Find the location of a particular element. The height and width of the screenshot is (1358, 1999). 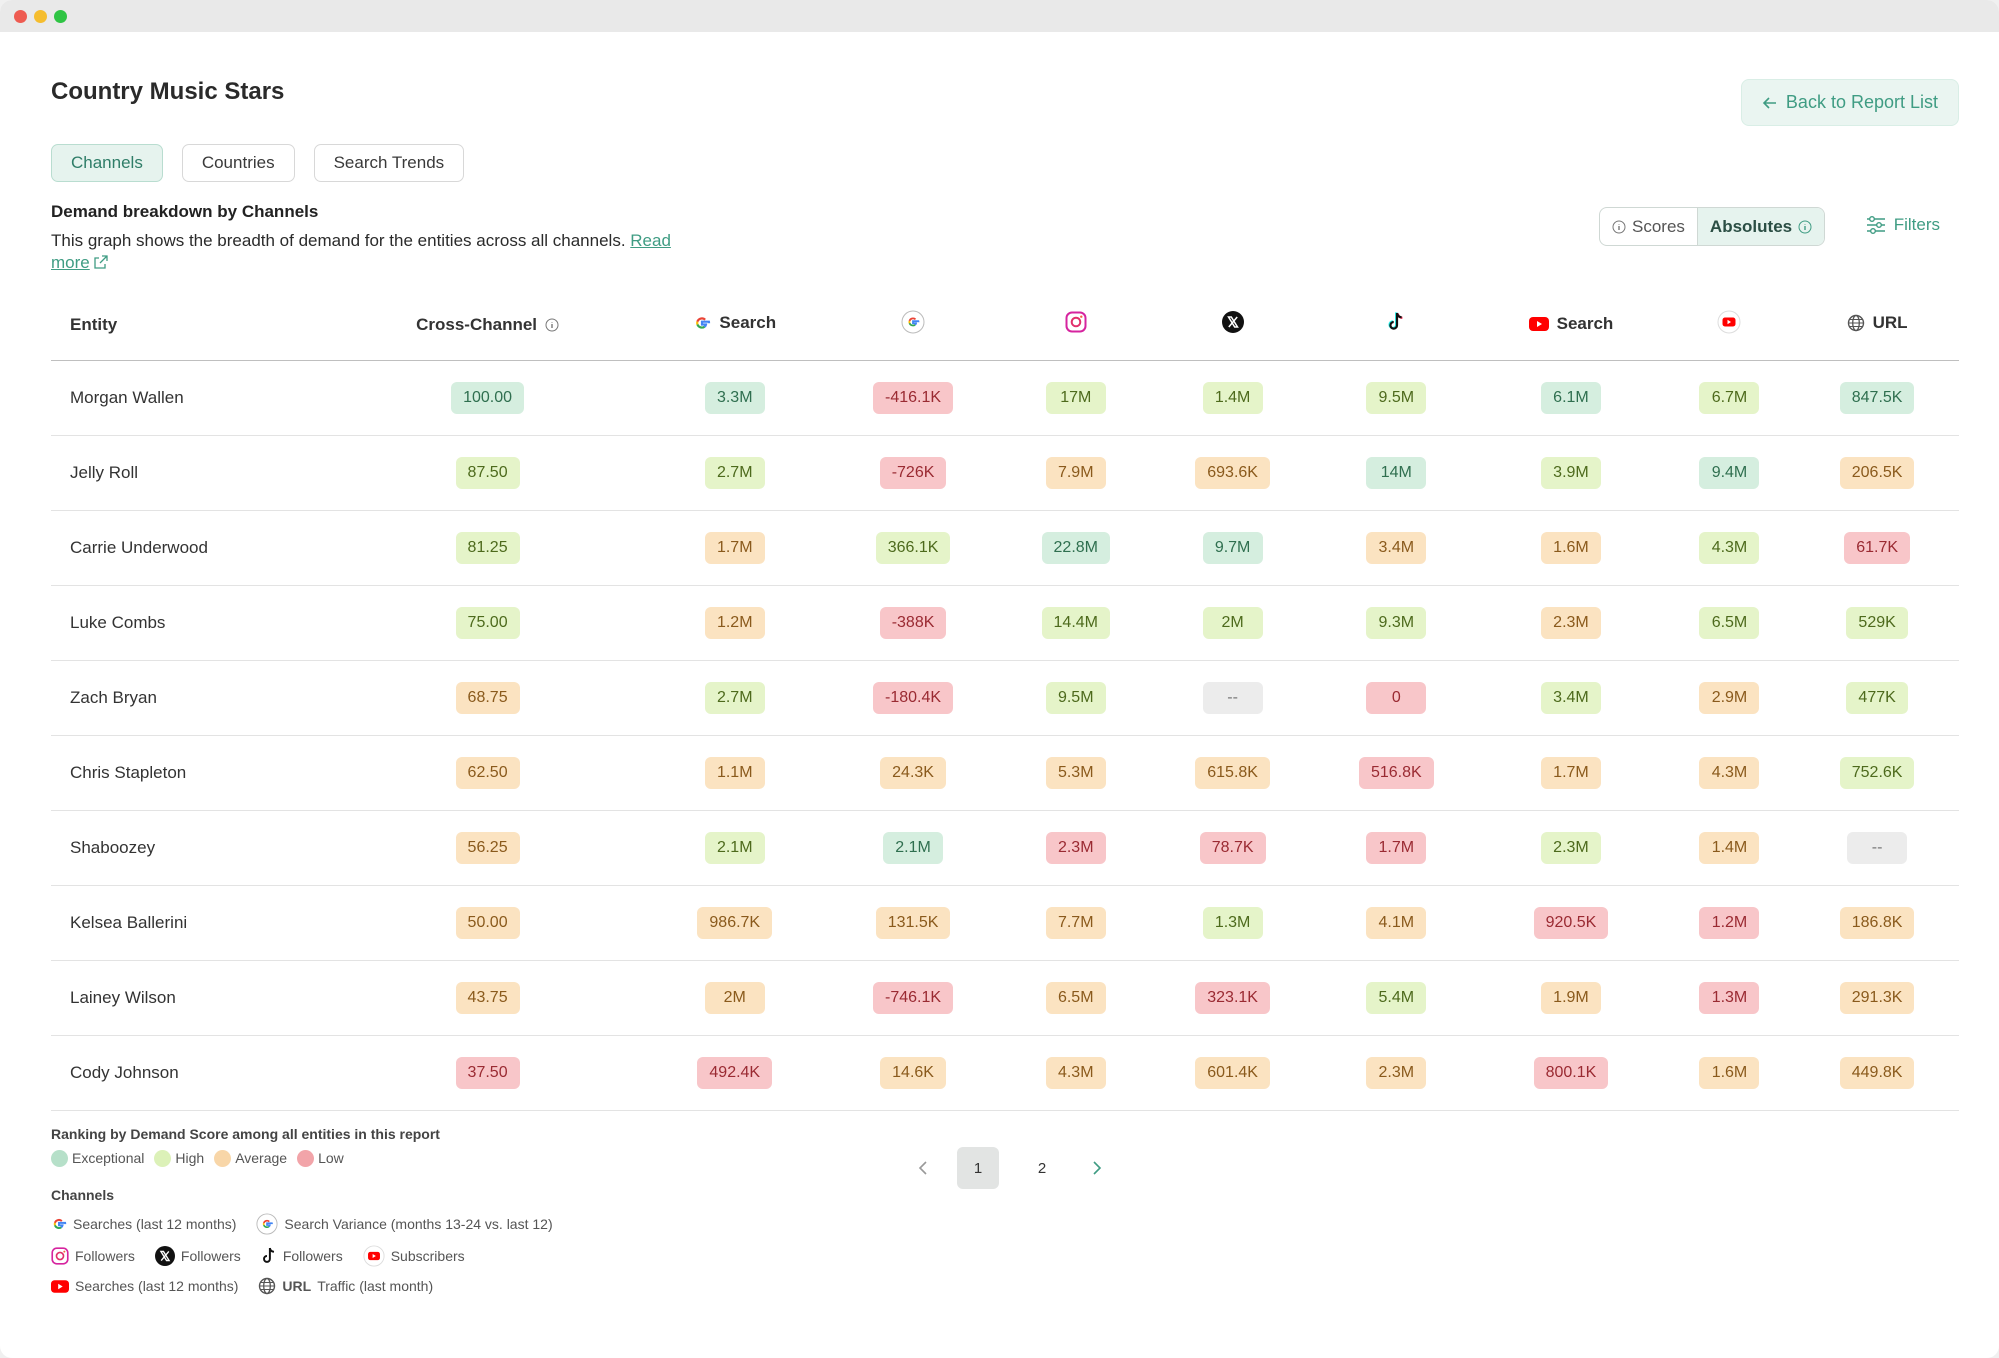

legend-high-label: High is located at coordinates (190, 1158).